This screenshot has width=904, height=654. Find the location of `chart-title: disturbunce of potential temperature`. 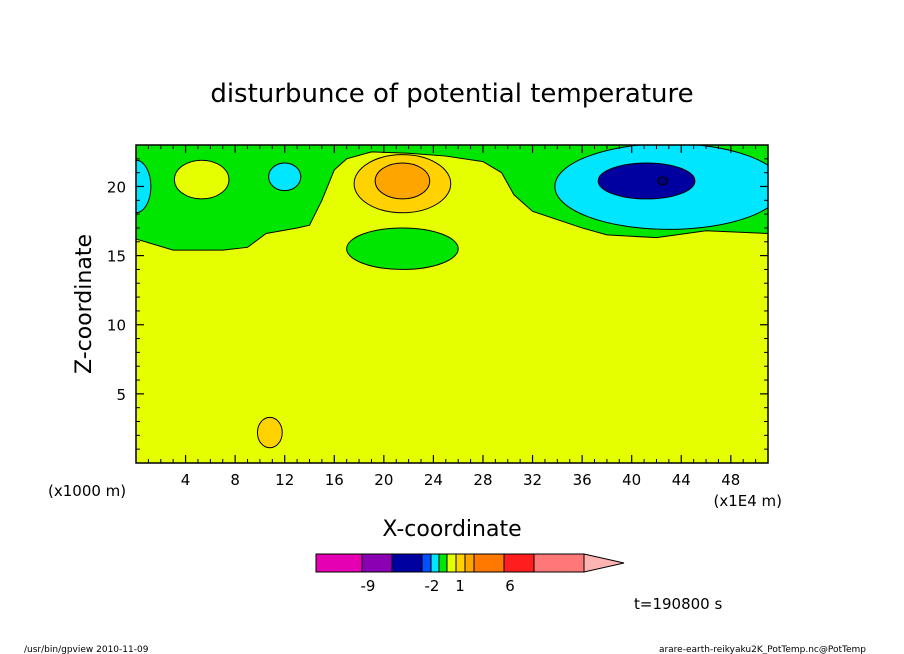

chart-title: disturbunce of potential temperature is located at coordinates (451, 94).